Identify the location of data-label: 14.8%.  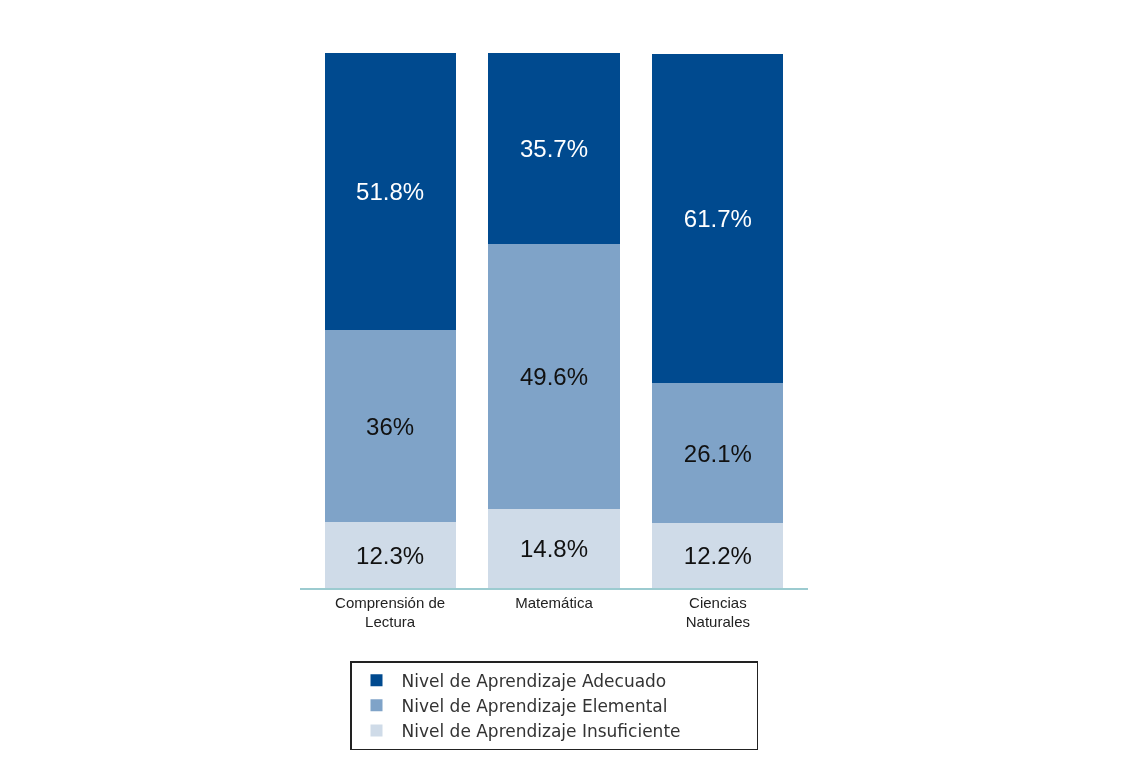
(554, 548).